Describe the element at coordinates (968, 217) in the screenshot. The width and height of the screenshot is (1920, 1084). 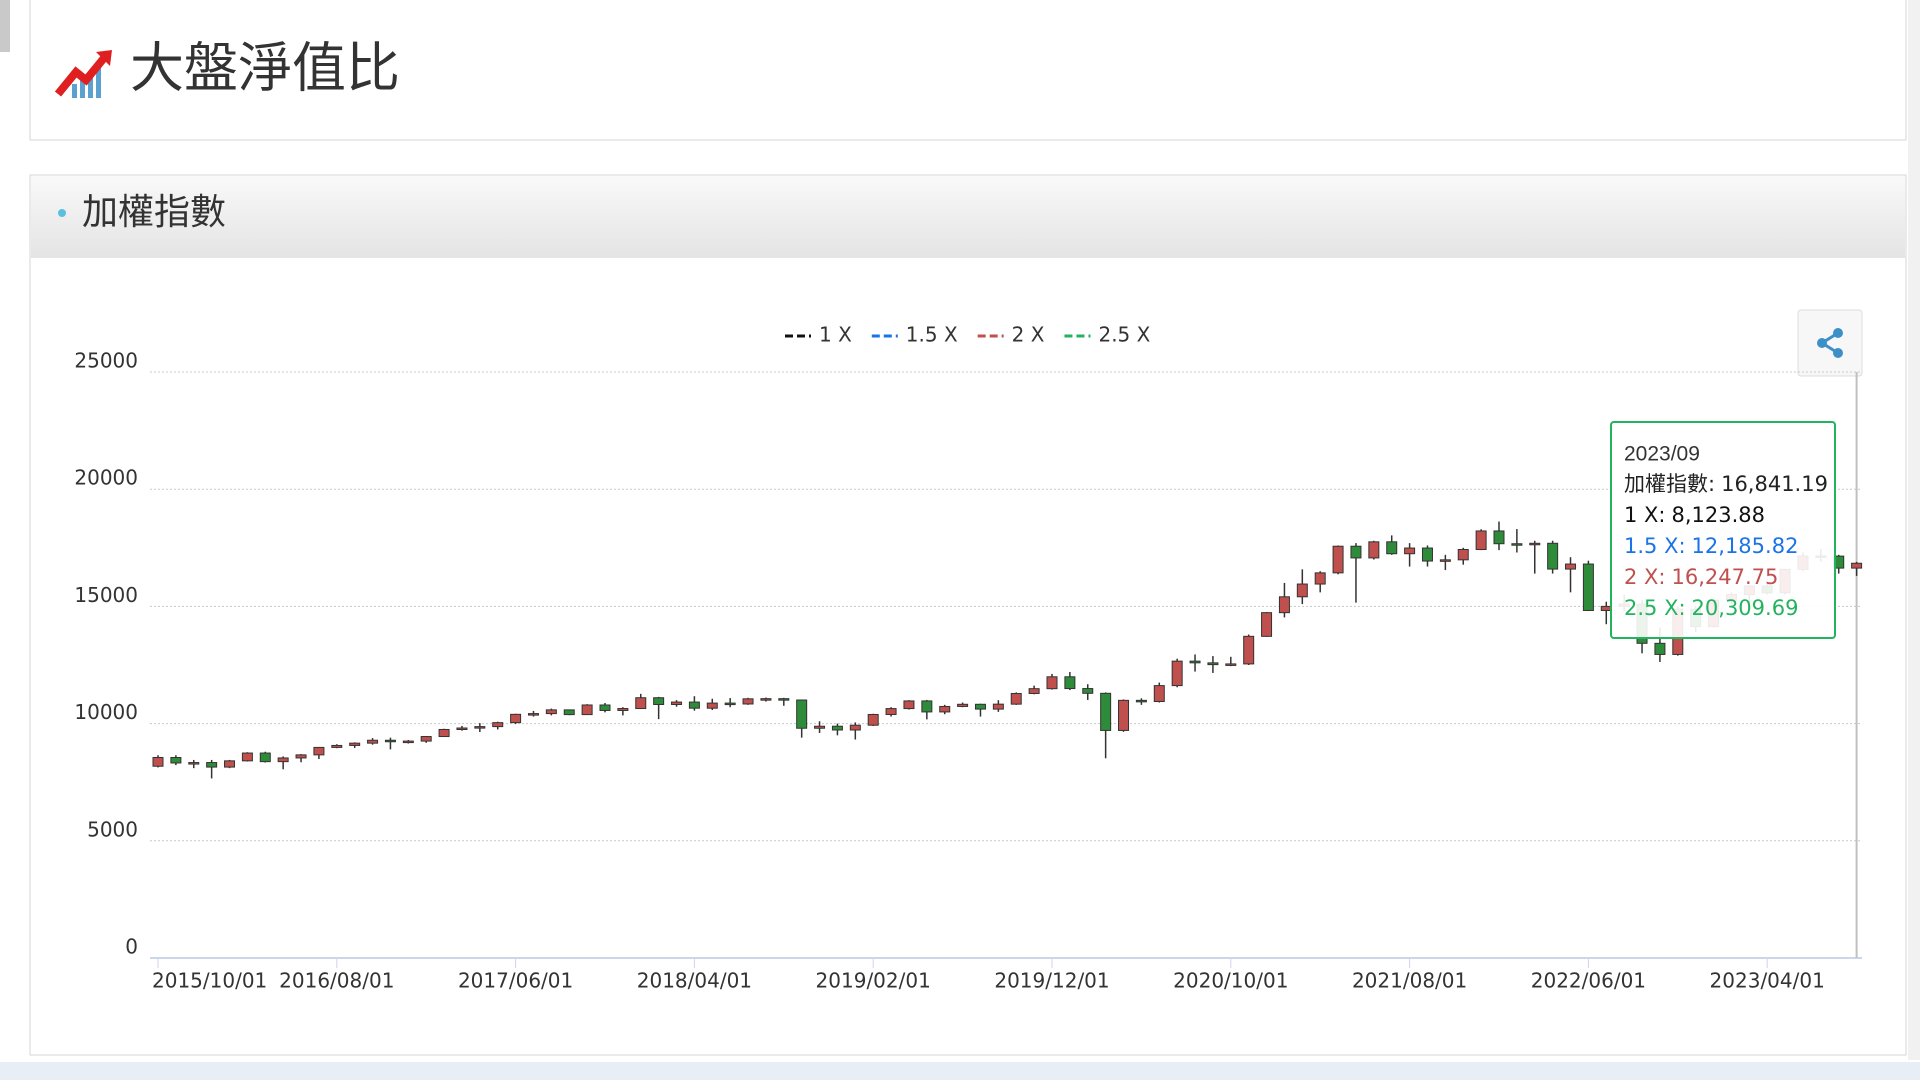
I see `panel-header` at that location.